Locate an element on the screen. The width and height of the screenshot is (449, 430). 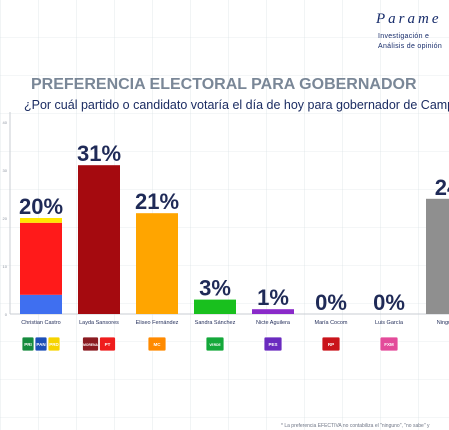
category-label: Sandra Sánchez is located at coordinates (215, 323).